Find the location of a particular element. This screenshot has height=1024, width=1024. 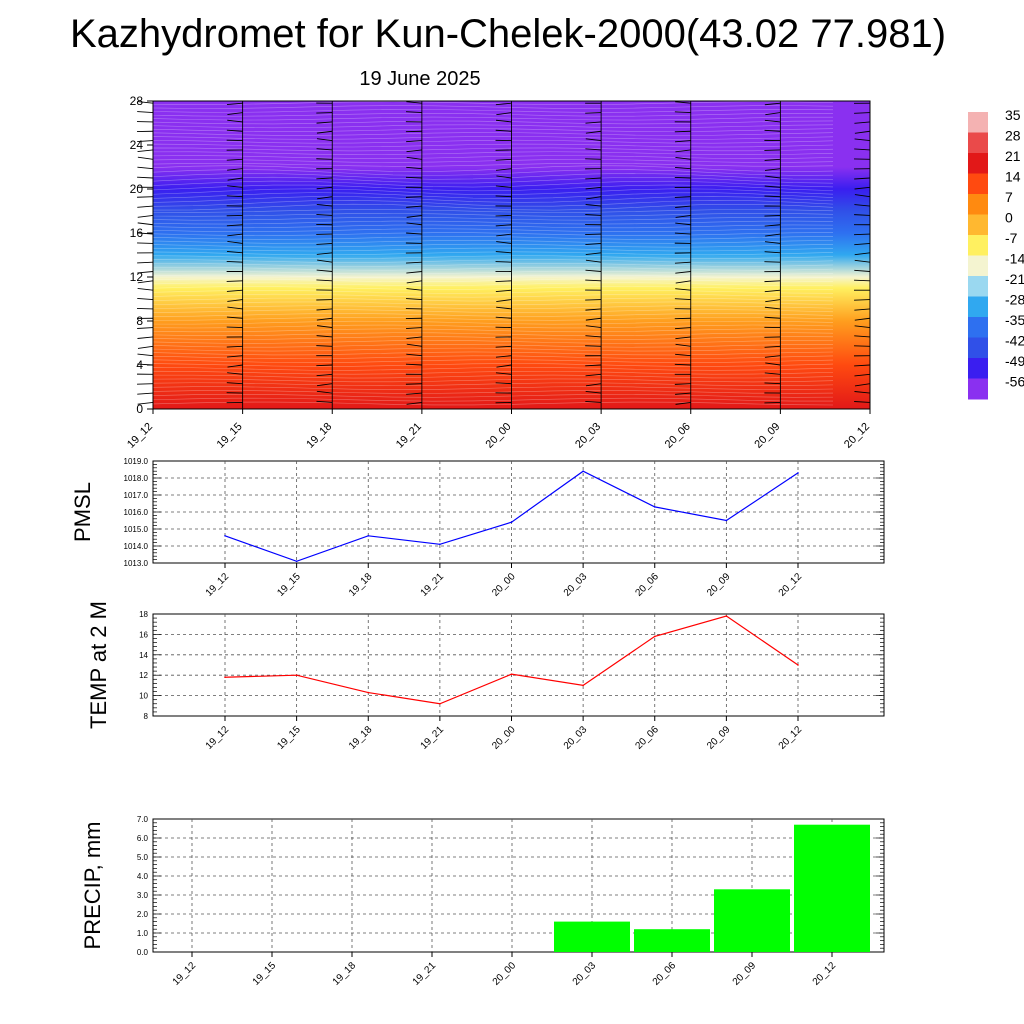

precip-bar is located at coordinates (752, 920).